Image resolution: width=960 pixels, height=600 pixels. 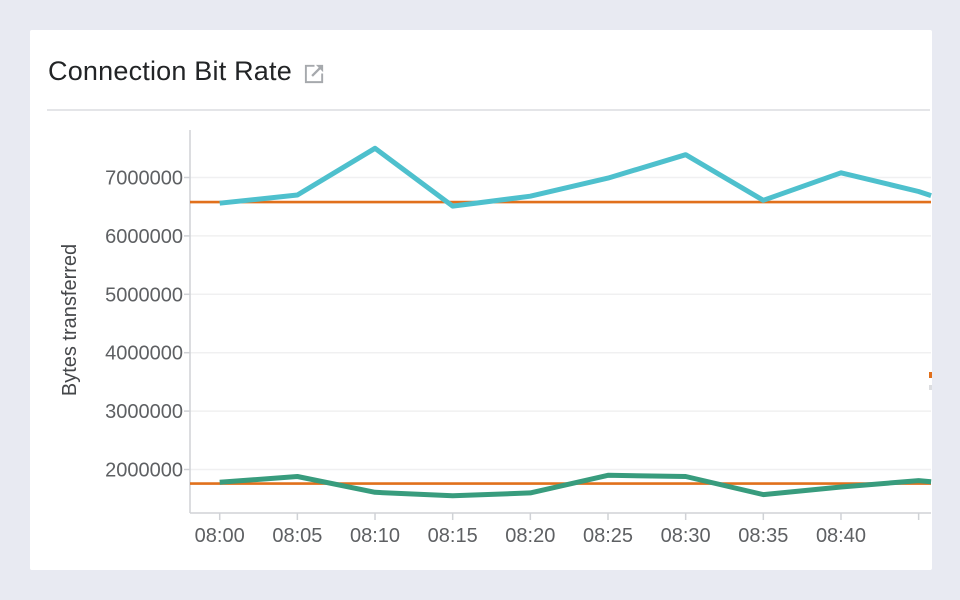 What do you see at coordinates (930, 375) in the screenshot?
I see `clipped-orange-mark` at bounding box center [930, 375].